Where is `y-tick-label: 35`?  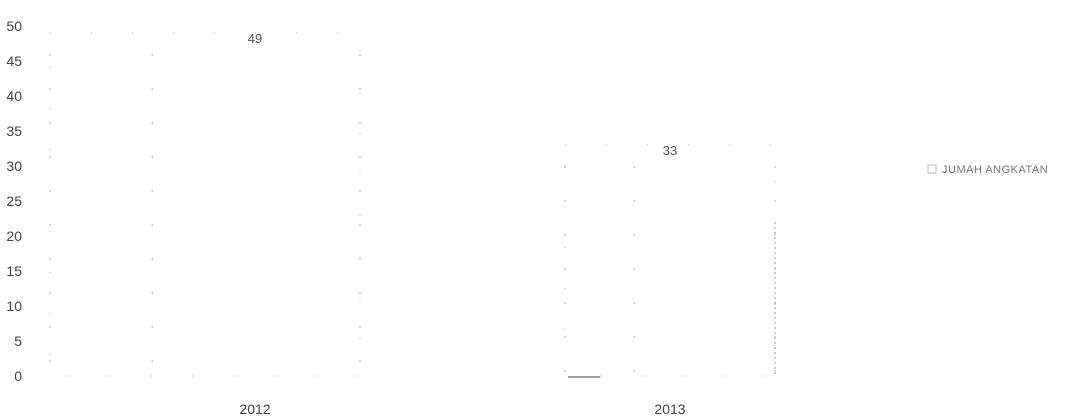
y-tick-label: 35 is located at coordinates (14, 131).